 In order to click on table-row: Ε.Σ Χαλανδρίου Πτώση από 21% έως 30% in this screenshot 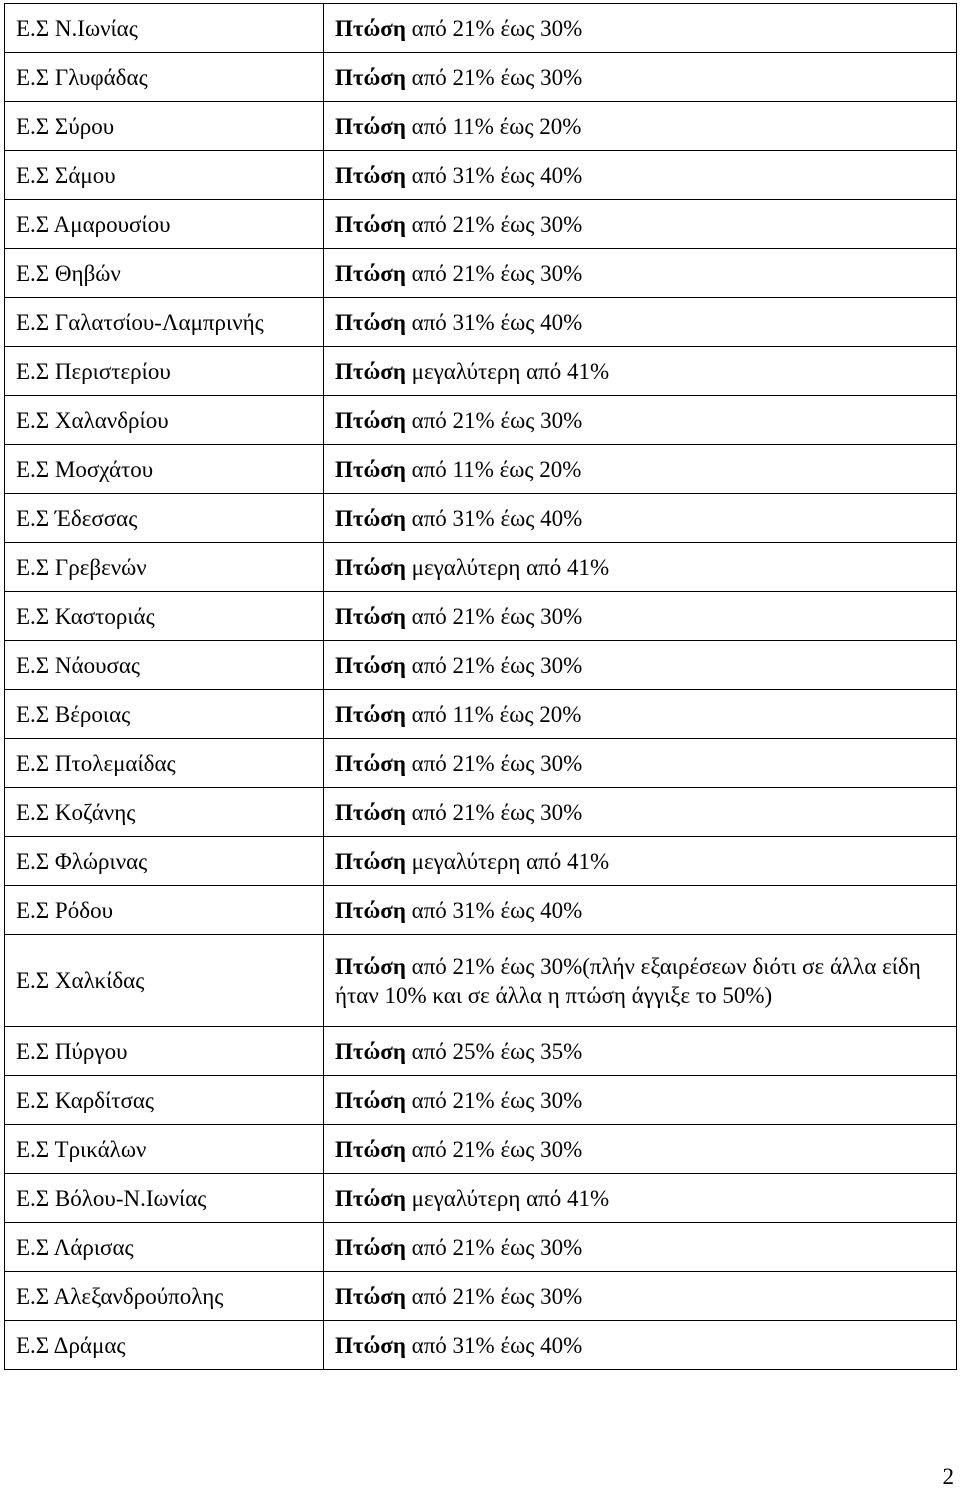, I will do `click(480, 420)`.